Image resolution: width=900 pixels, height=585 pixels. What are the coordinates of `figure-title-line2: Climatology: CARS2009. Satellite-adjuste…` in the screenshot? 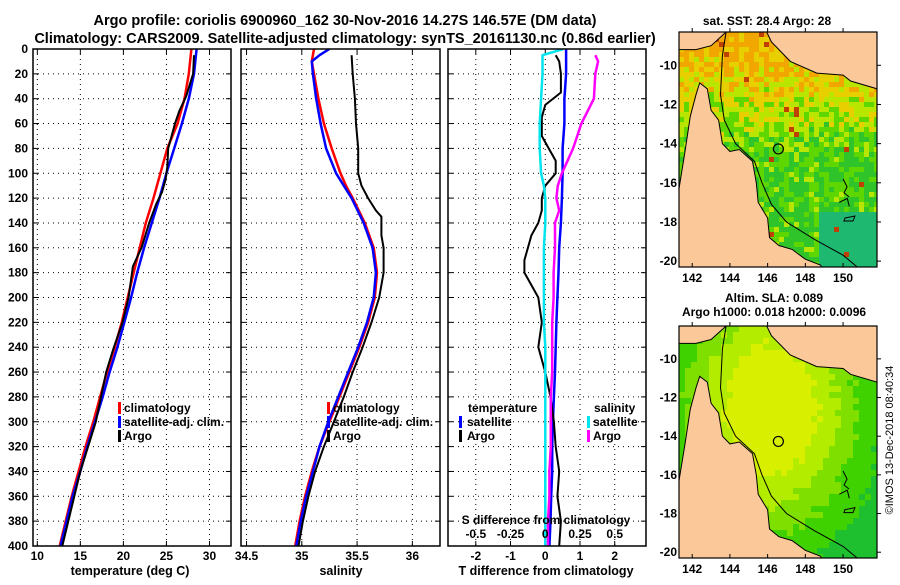 It's located at (344, 39).